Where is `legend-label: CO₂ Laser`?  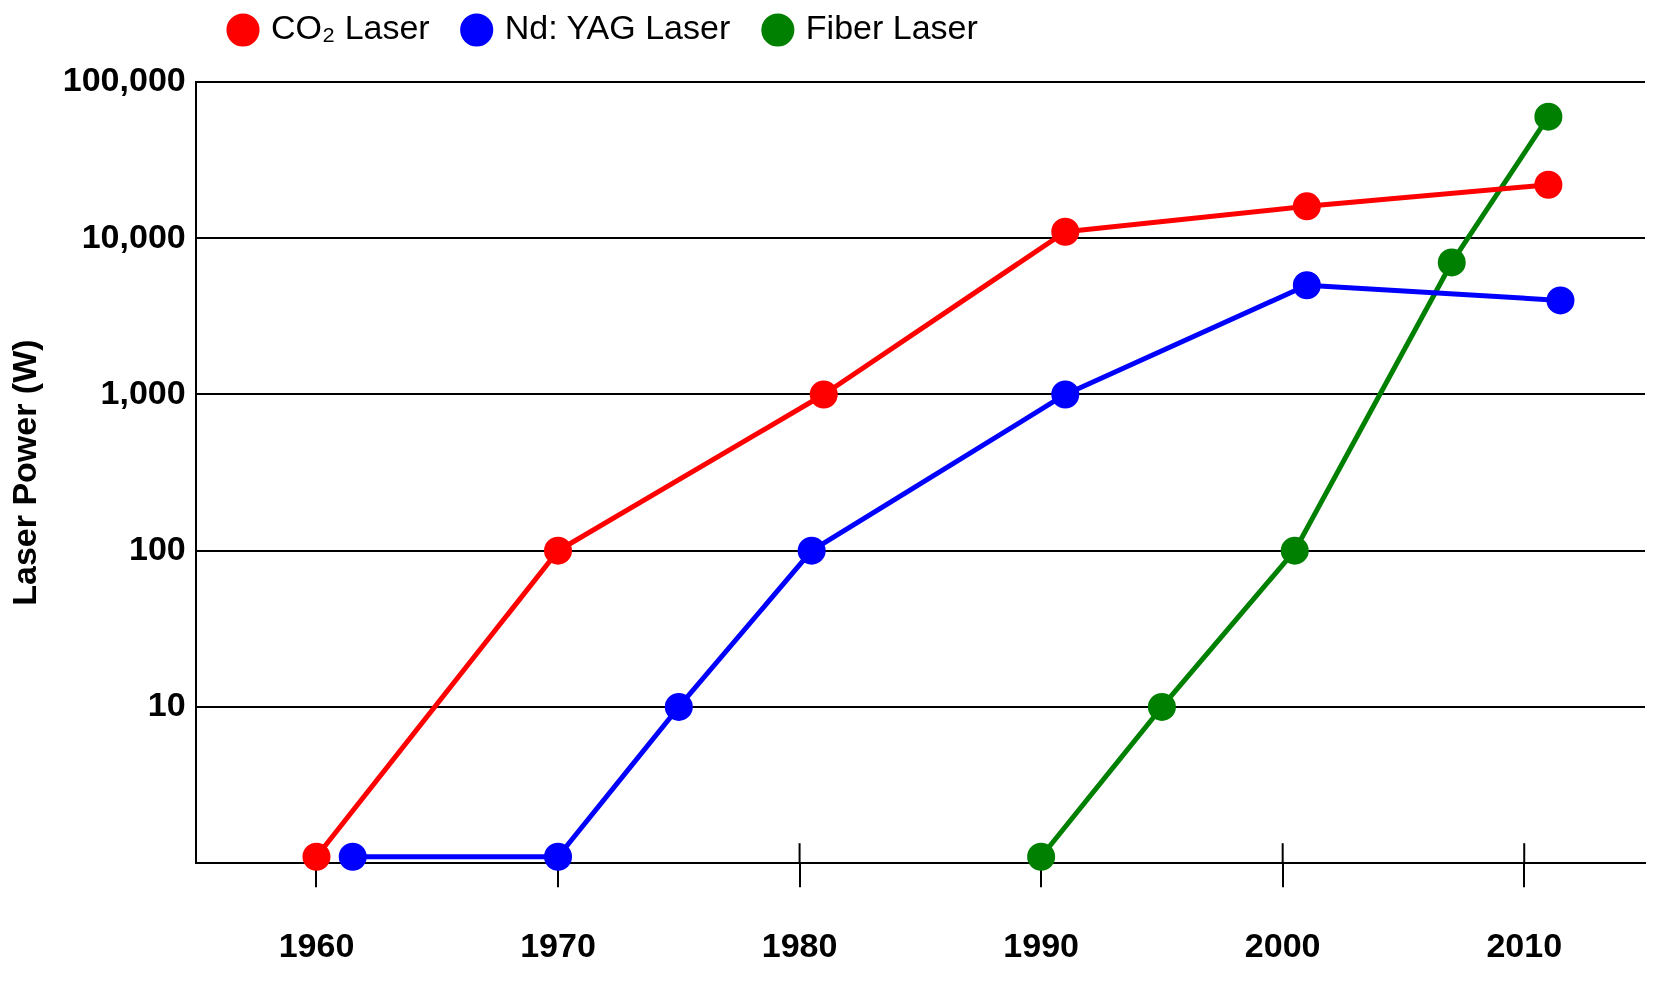
legend-label: CO₂ Laser is located at coordinates (350, 27).